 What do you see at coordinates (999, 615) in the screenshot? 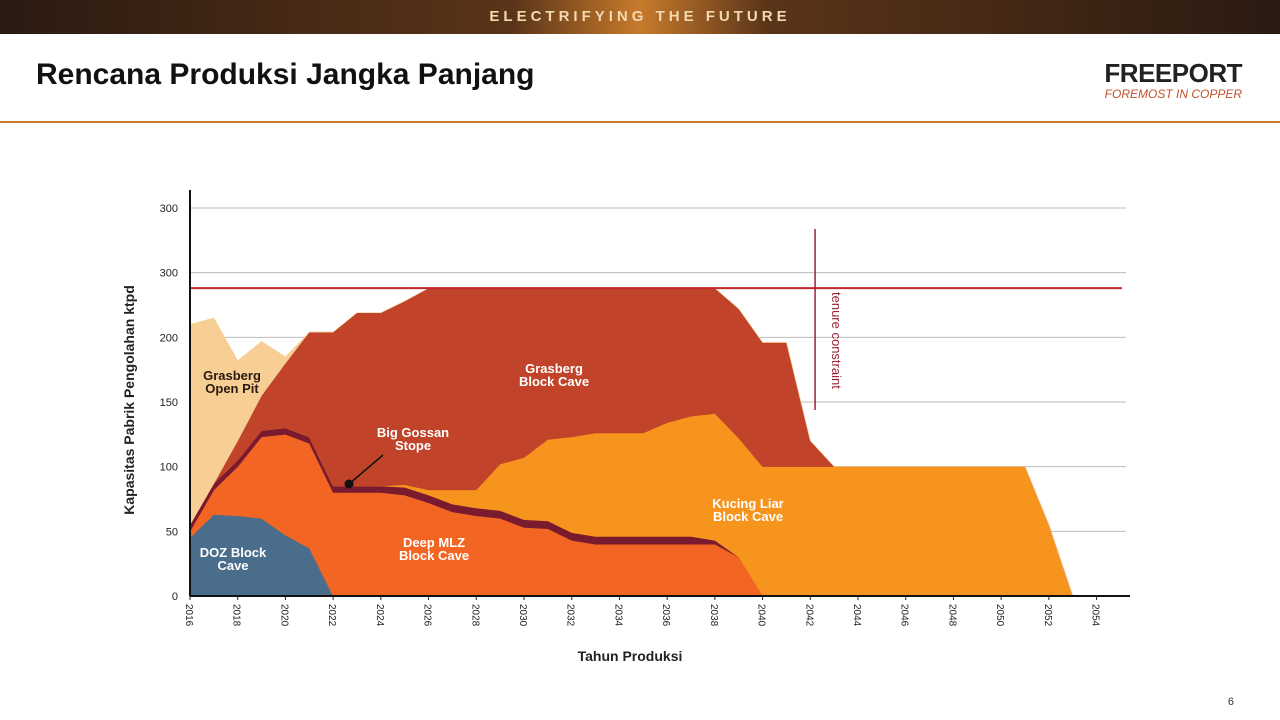
I see `x-tick-label: 2050` at bounding box center [999, 615].